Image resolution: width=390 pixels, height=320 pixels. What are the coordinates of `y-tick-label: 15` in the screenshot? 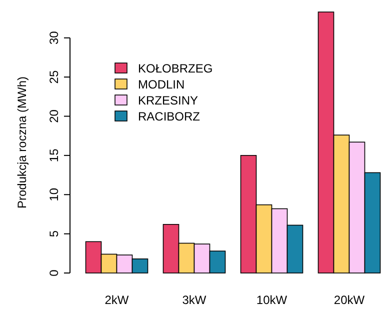 It's located at (54, 155).